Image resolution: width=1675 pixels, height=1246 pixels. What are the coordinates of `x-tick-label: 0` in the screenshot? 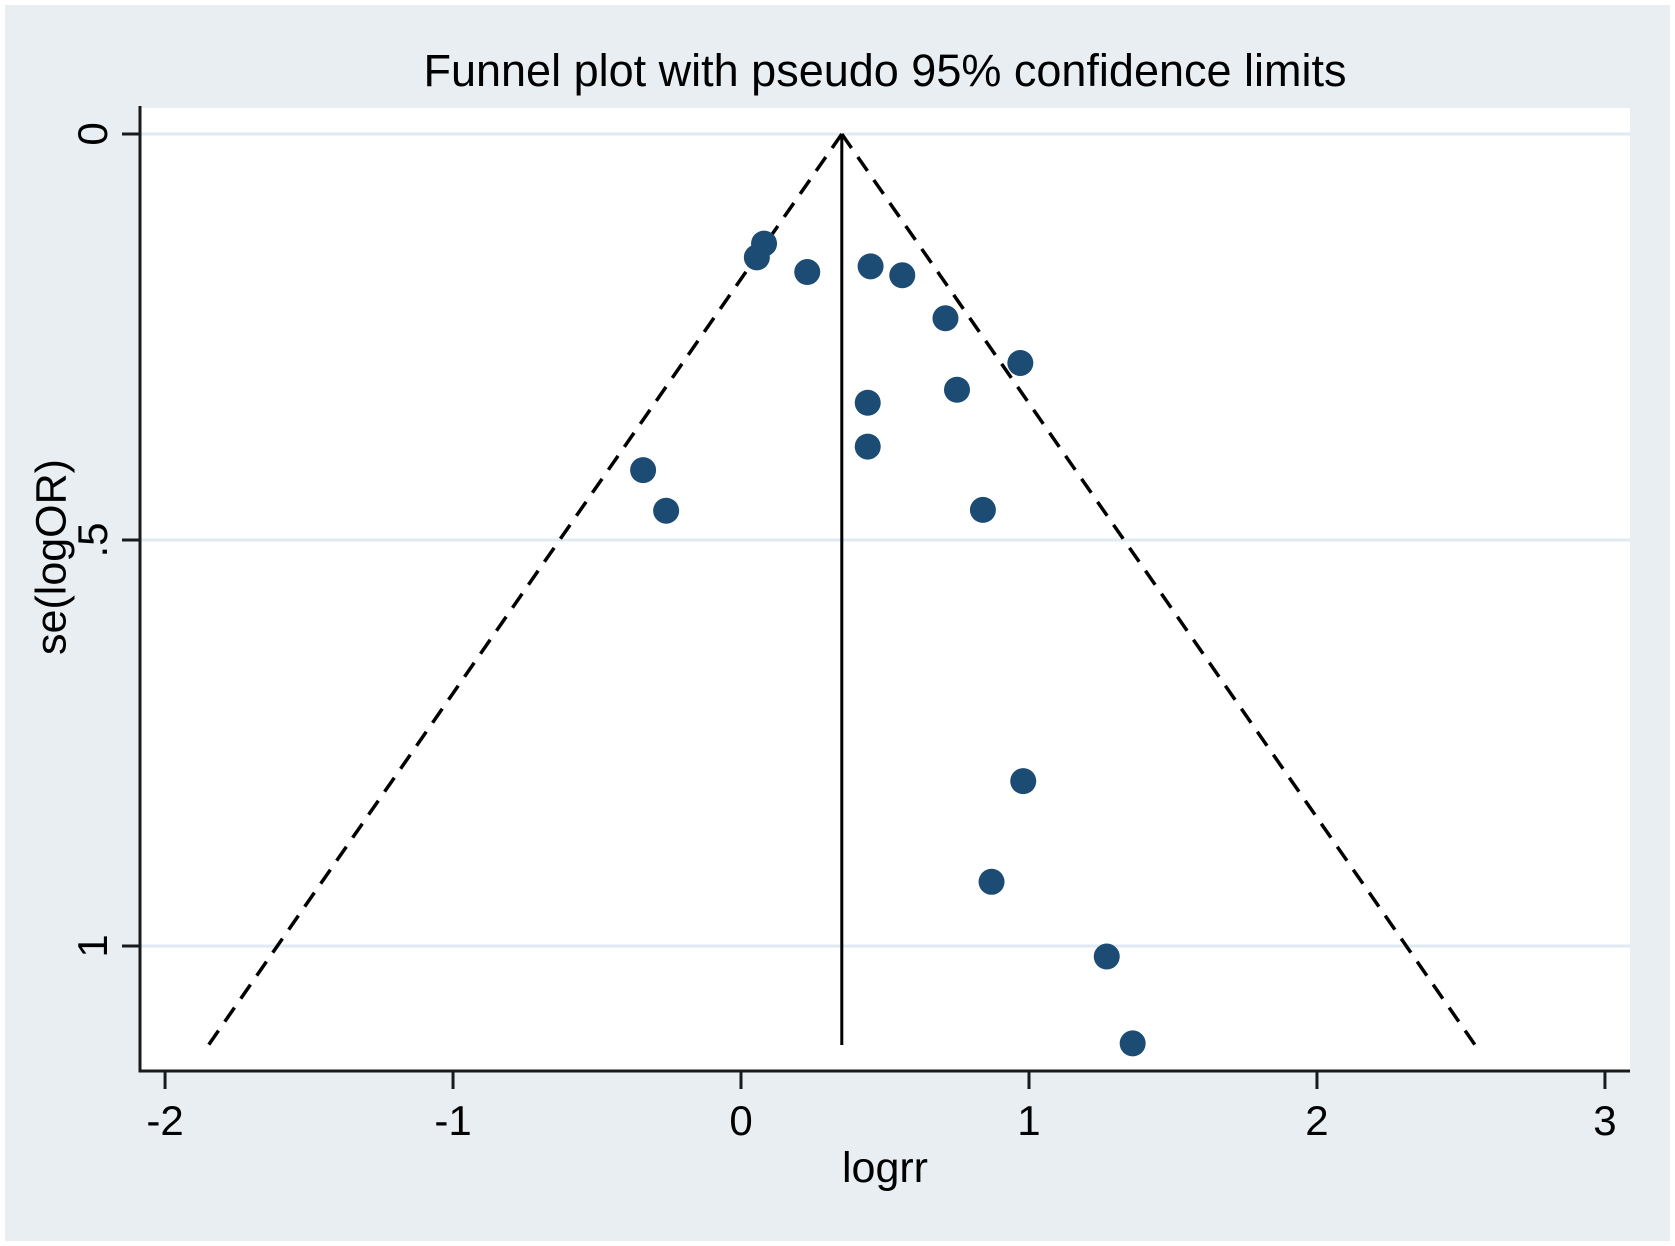 It's located at (740, 1120).